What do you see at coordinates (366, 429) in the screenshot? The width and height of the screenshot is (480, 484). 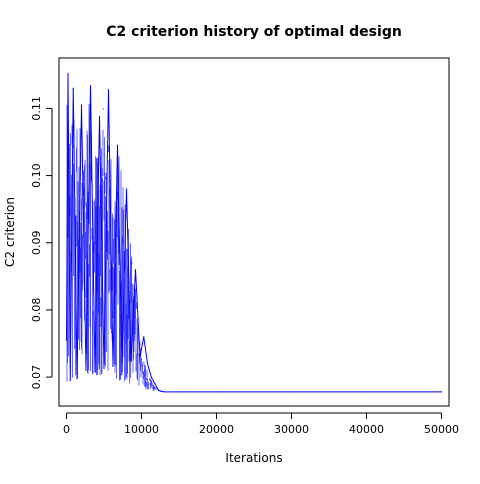 I see `x-tick-label: 40000` at bounding box center [366, 429].